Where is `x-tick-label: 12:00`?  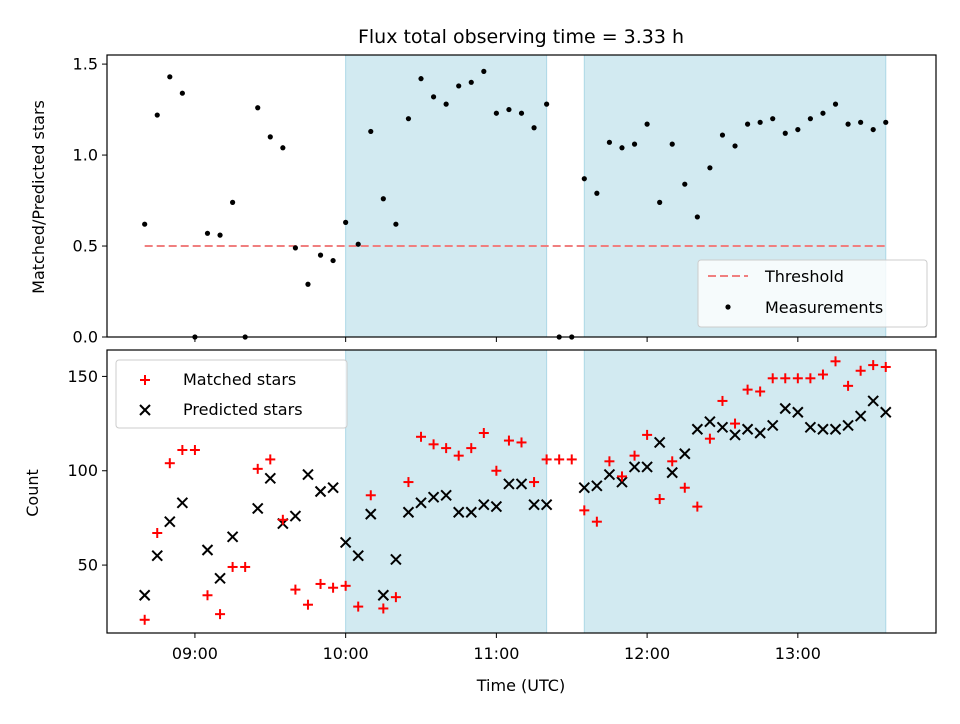
x-tick-label: 12:00 is located at coordinates (647, 653).